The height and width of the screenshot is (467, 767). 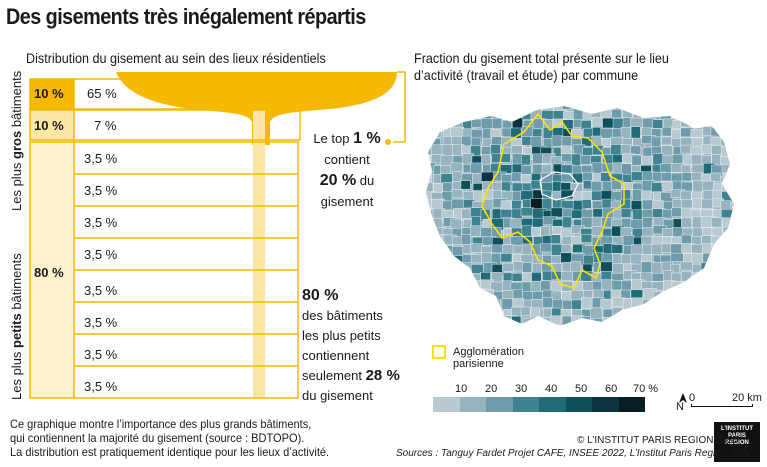 What do you see at coordinates (102, 93) in the screenshot?
I see `value-cell: 65 %` at bounding box center [102, 93].